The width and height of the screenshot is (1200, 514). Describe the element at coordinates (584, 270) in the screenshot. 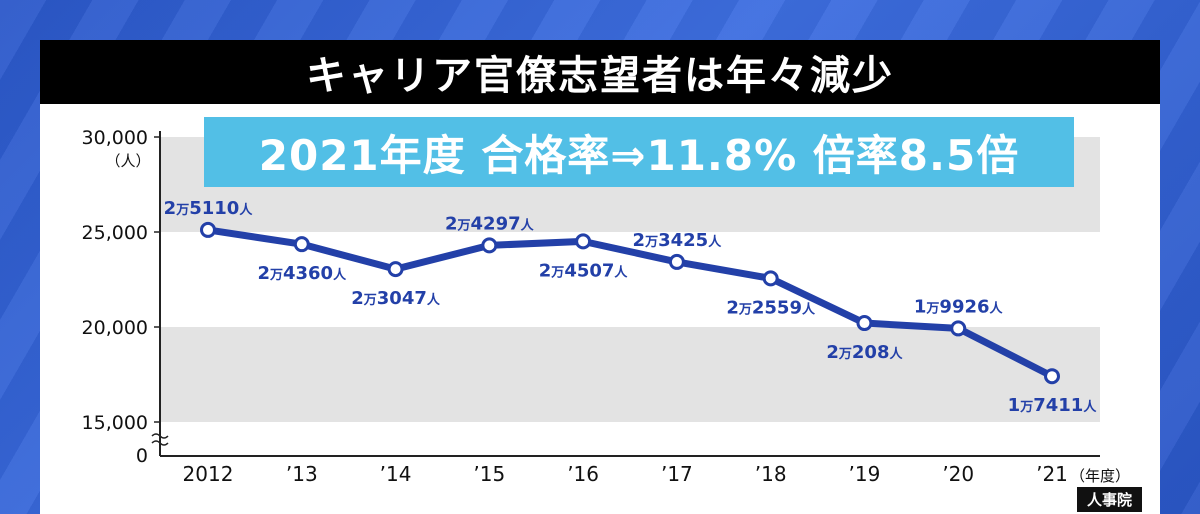

I see `data-label: 2万4507人` at that location.